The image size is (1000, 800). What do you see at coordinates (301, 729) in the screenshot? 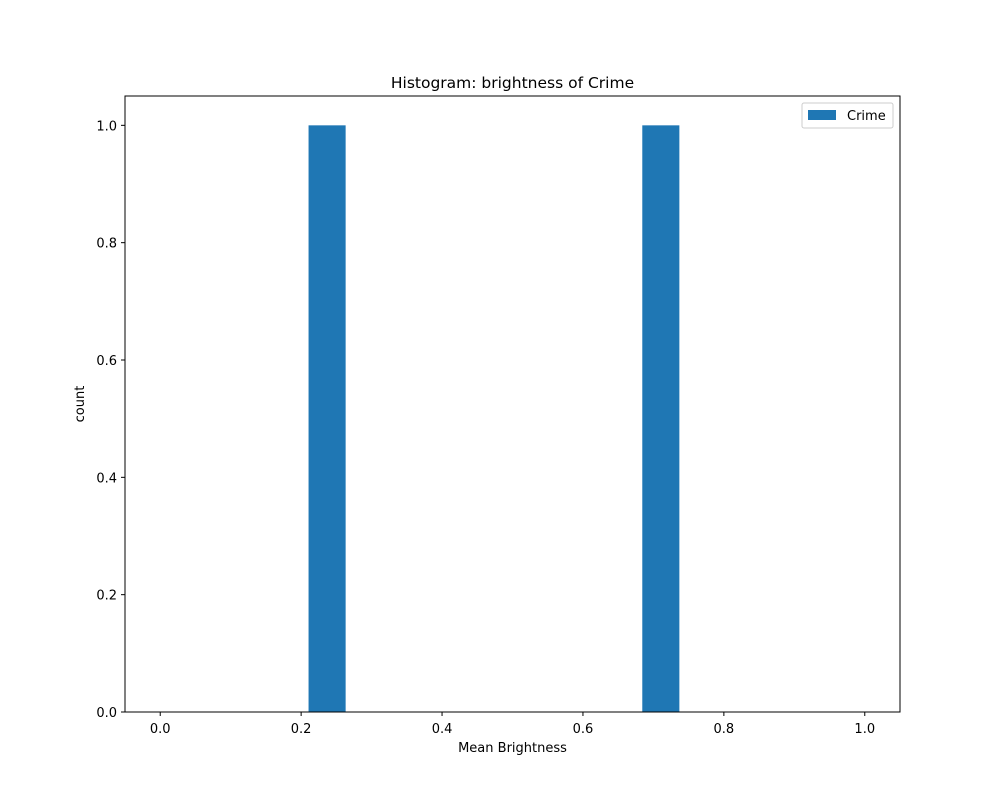
I see `x-tick-label: 0.2` at bounding box center [301, 729].